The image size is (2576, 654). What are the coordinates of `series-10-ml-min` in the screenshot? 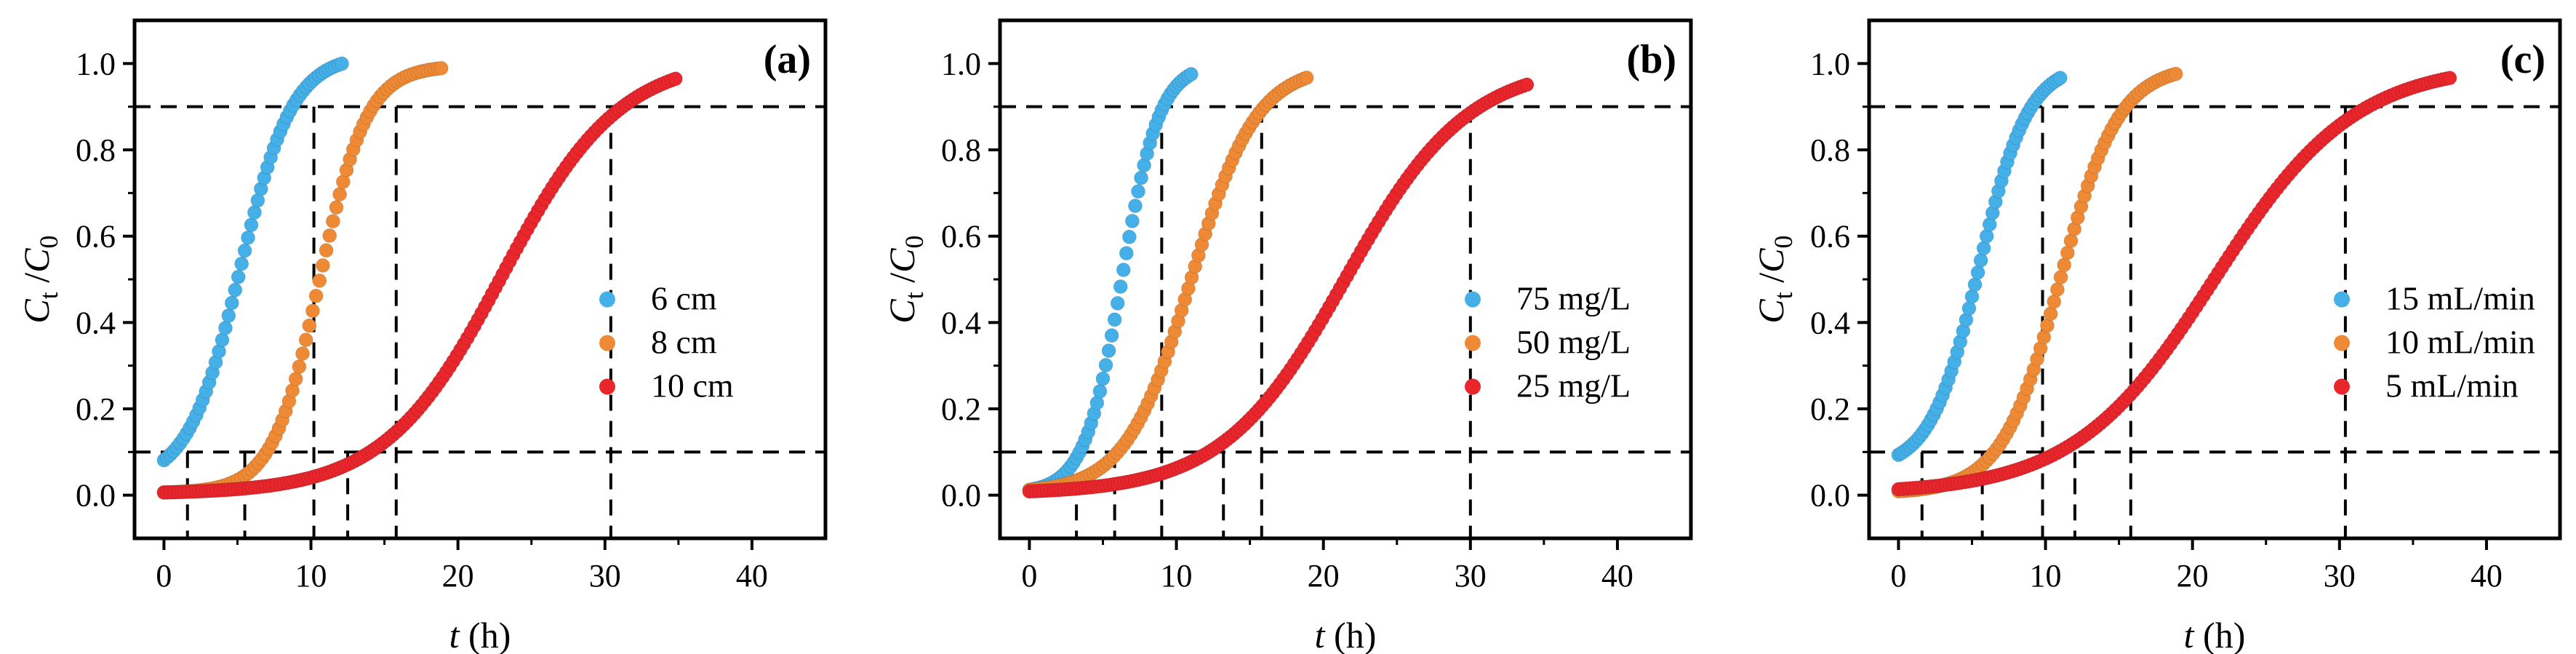 It's located at (2037, 282).